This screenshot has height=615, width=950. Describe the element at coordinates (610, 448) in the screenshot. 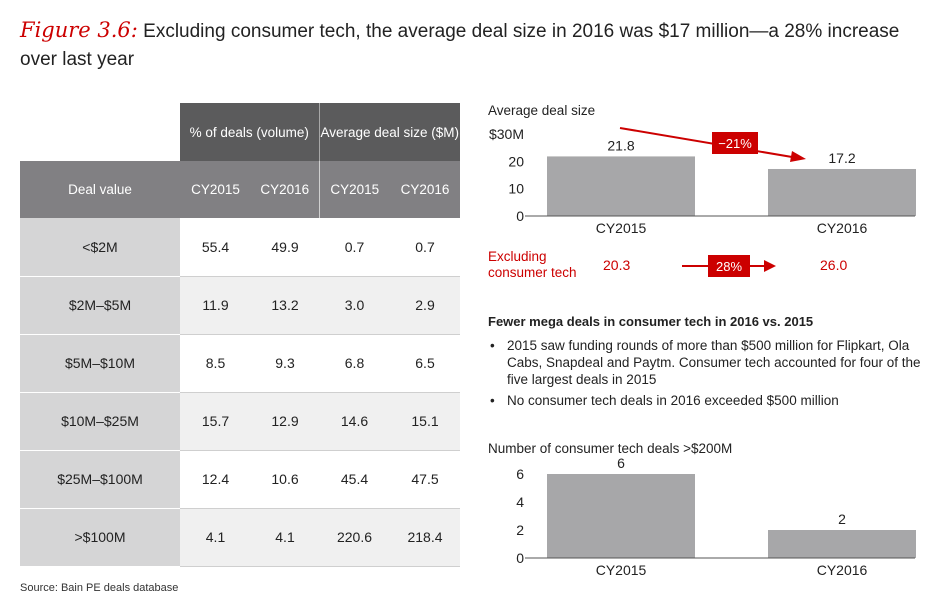

I see `consumer-tech-chart-title: Number of consumer tech deals >$200M` at that location.